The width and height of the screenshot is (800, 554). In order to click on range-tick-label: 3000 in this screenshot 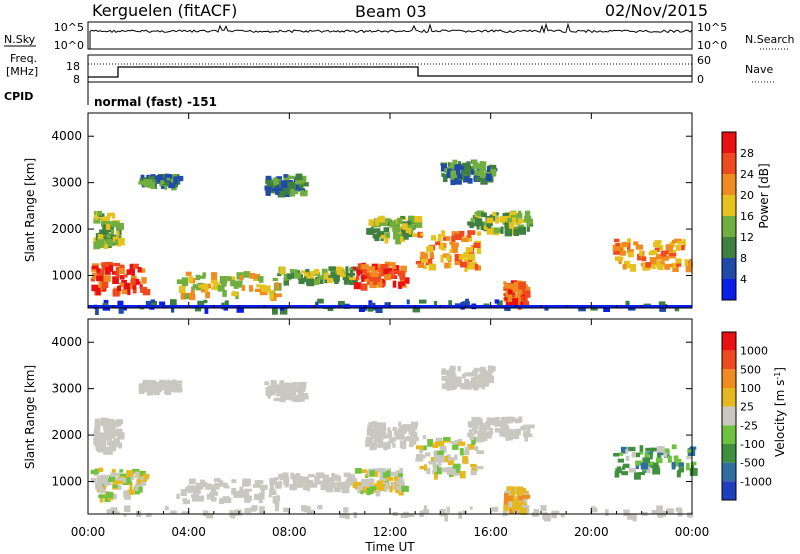, I will do `click(66, 389)`.